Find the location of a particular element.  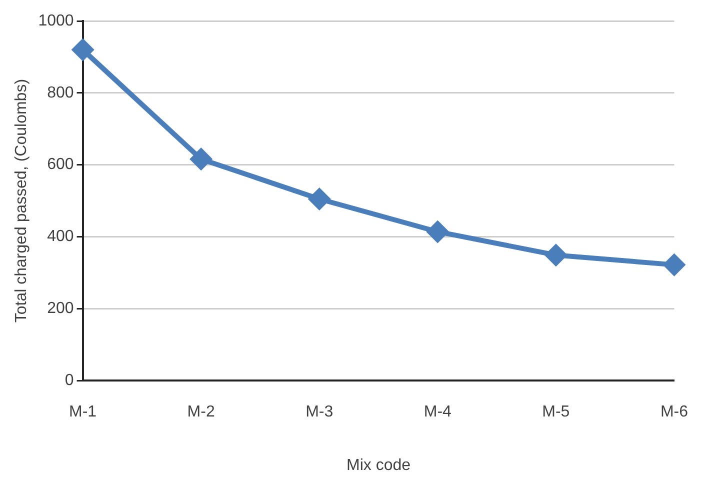

y-axis-title: Total charged passed, (Coulombs) is located at coordinates (21, 200).